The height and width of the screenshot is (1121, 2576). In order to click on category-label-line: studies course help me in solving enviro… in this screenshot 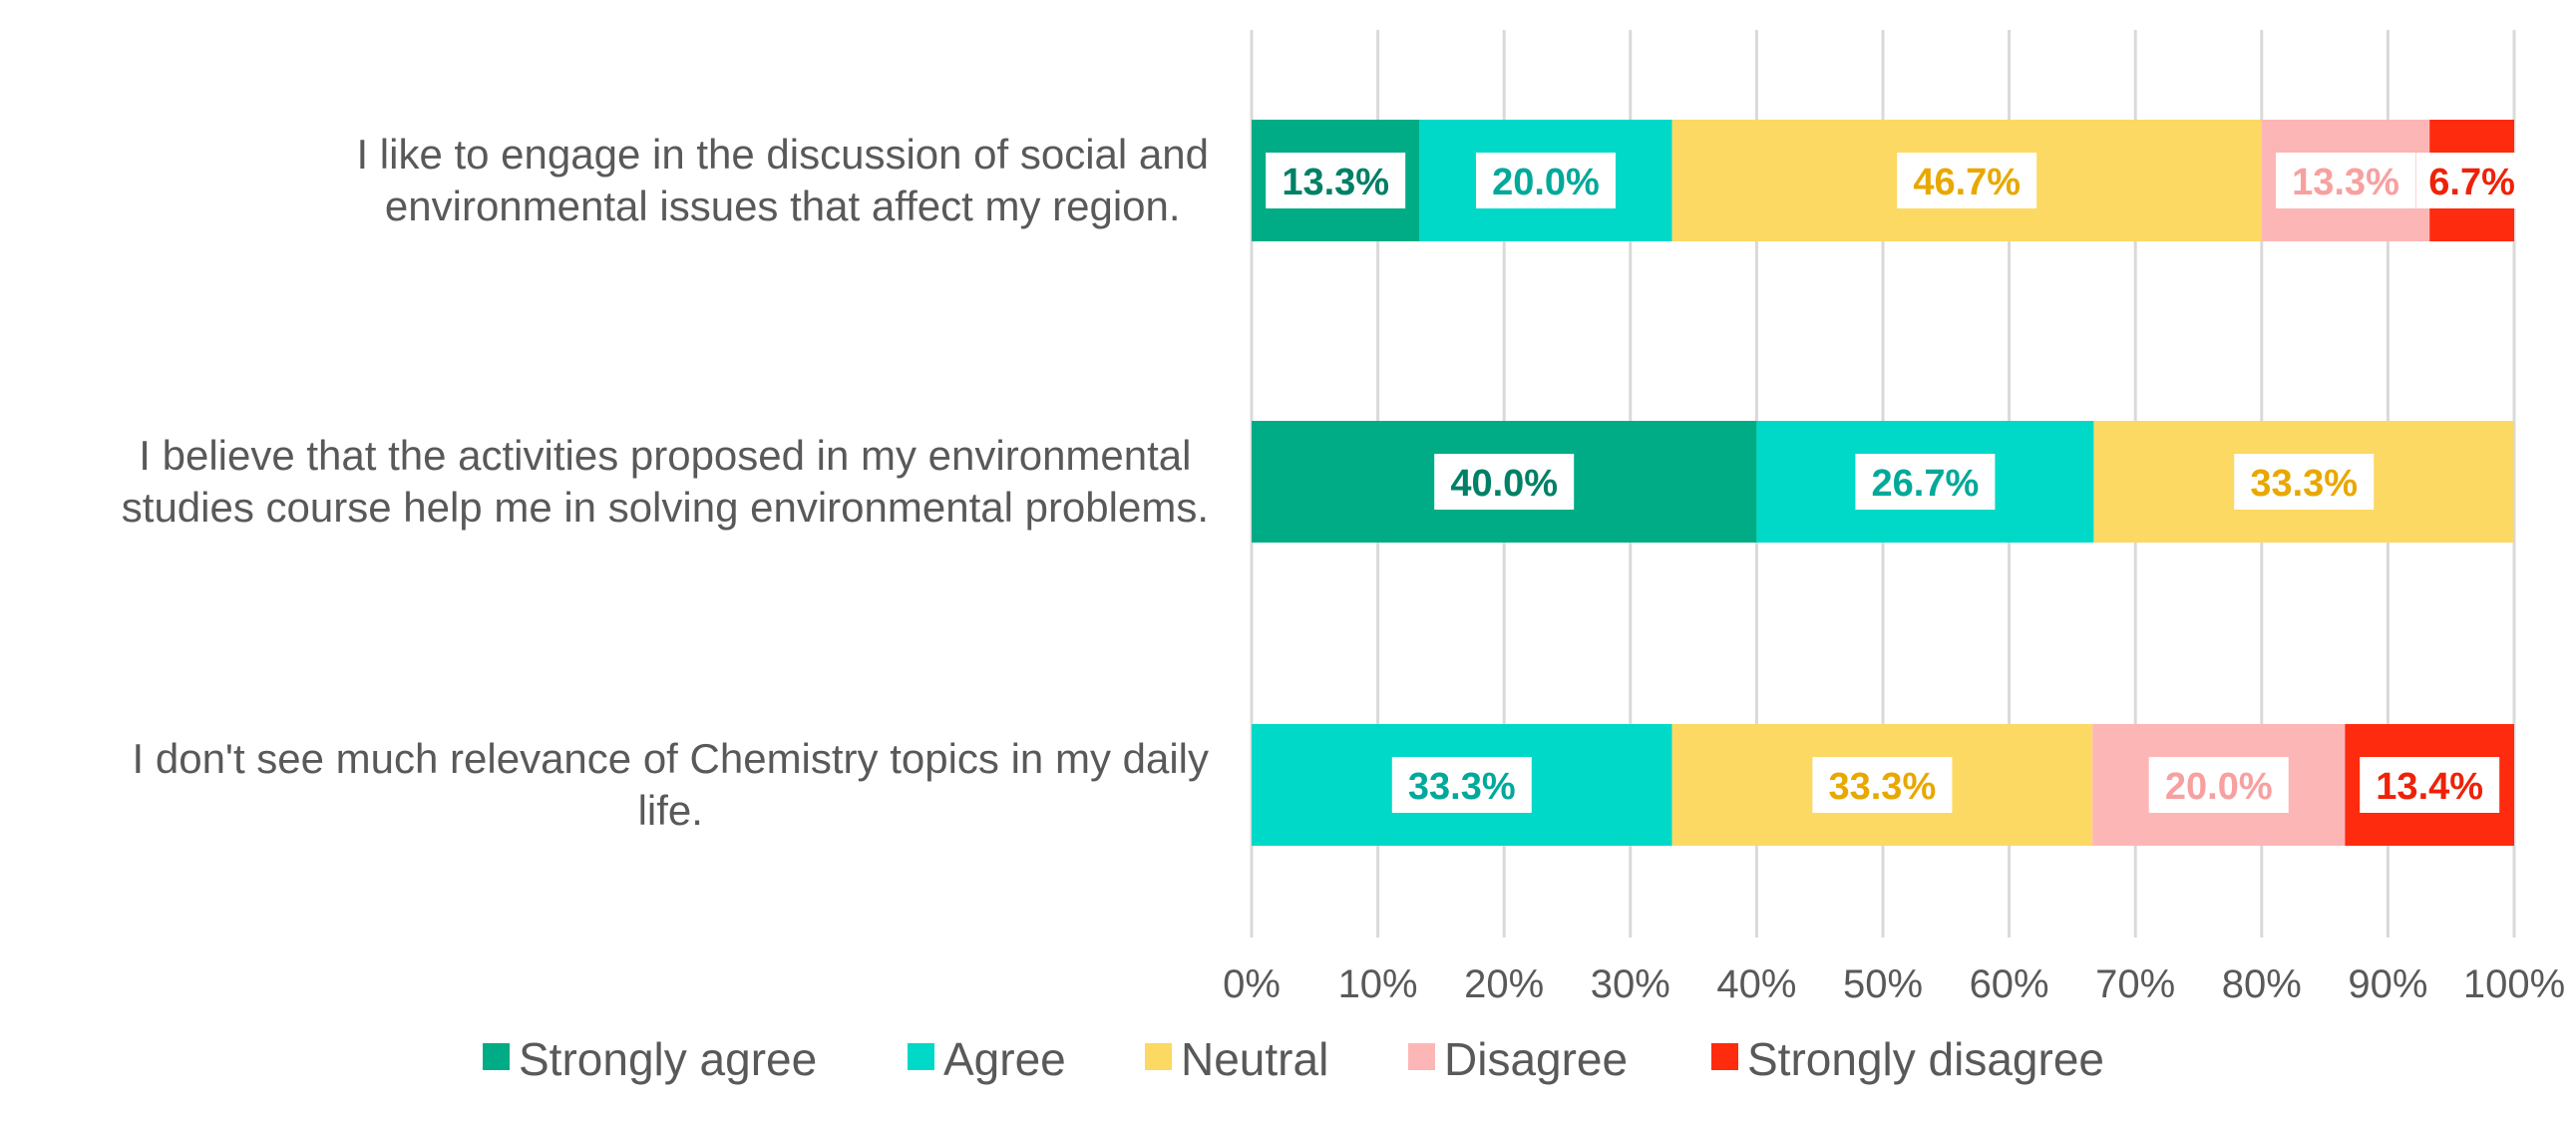, I will do `click(665, 507)`.